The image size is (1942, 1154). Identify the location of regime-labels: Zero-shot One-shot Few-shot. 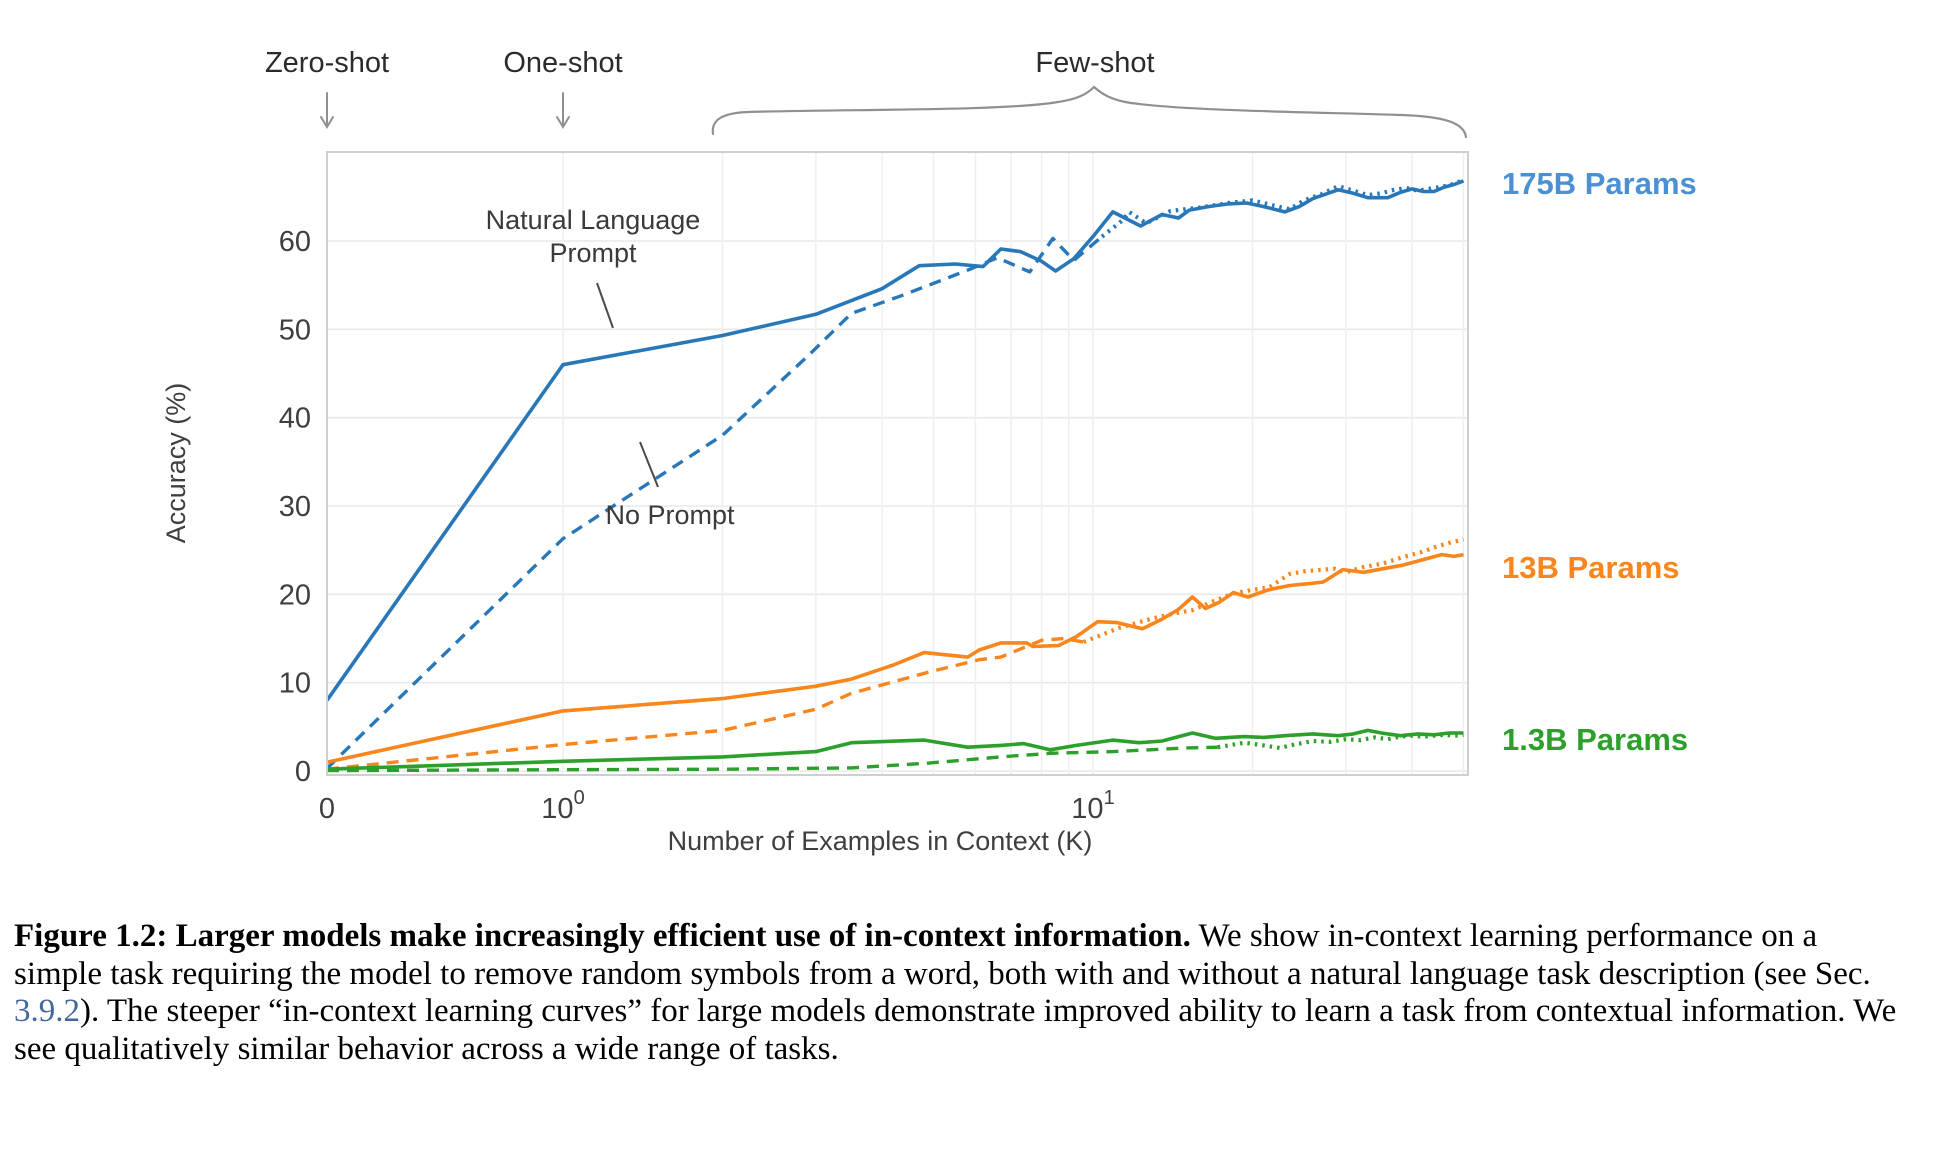
(866, 93).